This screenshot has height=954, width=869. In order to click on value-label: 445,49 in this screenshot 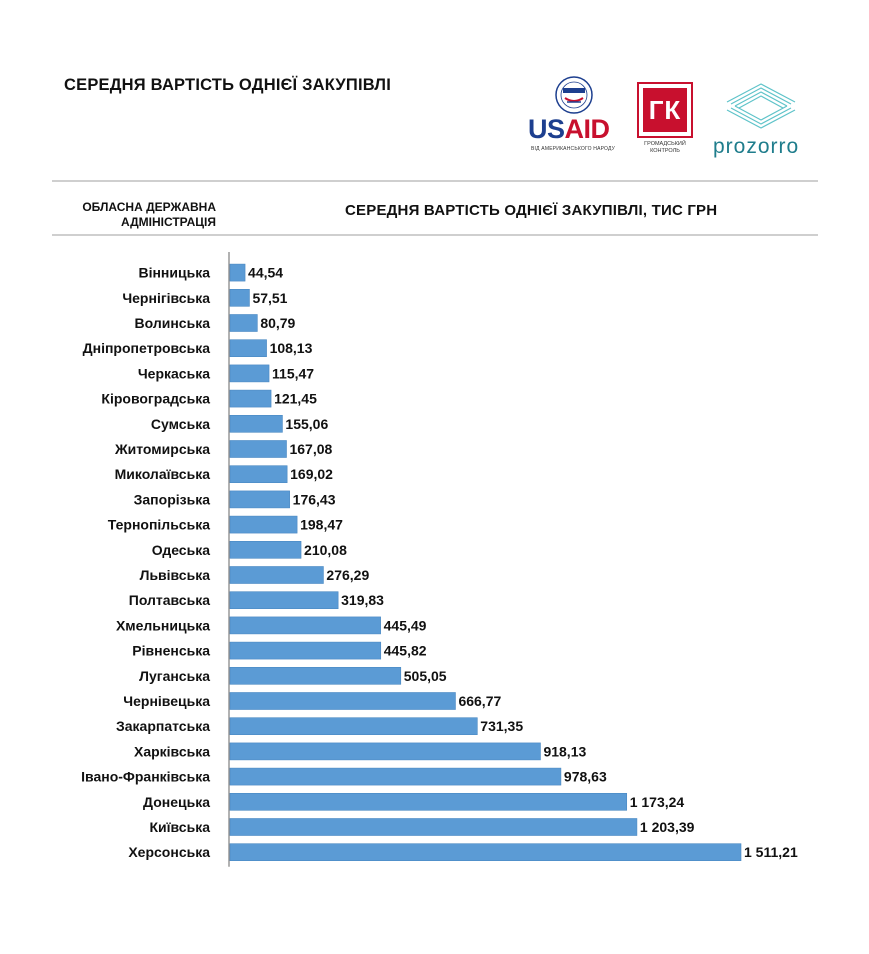, I will do `click(405, 625)`.